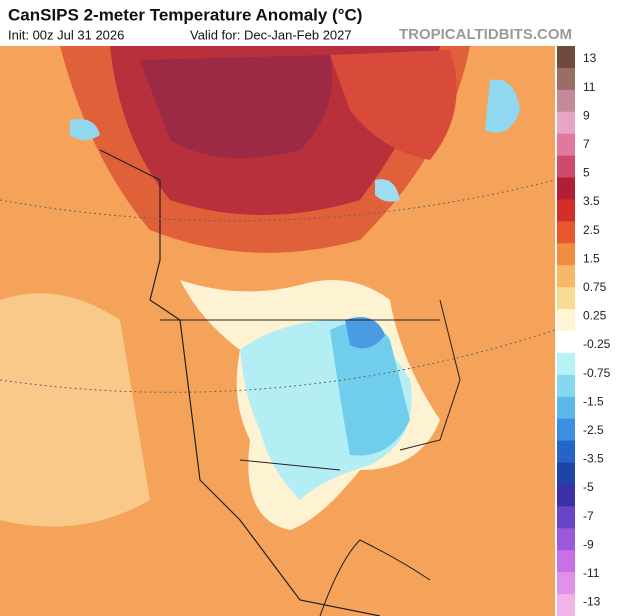  What do you see at coordinates (589, 87) in the screenshot?
I see `colorbar-label: 11` at bounding box center [589, 87].